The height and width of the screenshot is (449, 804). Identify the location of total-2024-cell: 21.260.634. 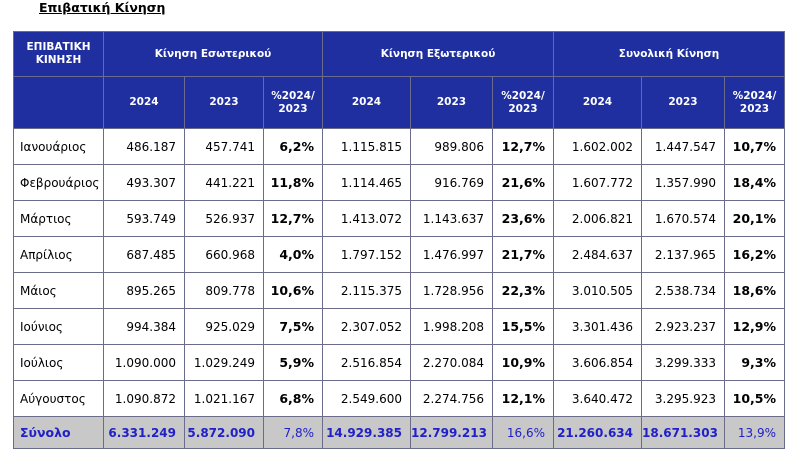
(597, 432).